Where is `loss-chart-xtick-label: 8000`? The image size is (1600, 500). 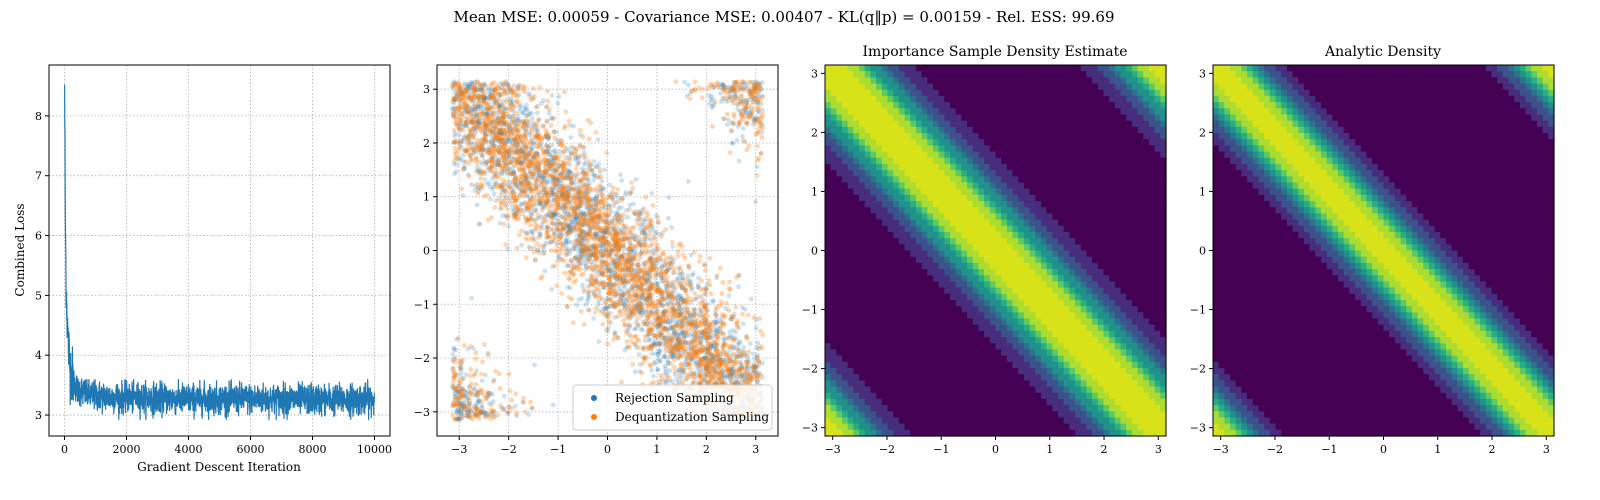 loss-chart-xtick-label: 8000 is located at coordinates (313, 449).